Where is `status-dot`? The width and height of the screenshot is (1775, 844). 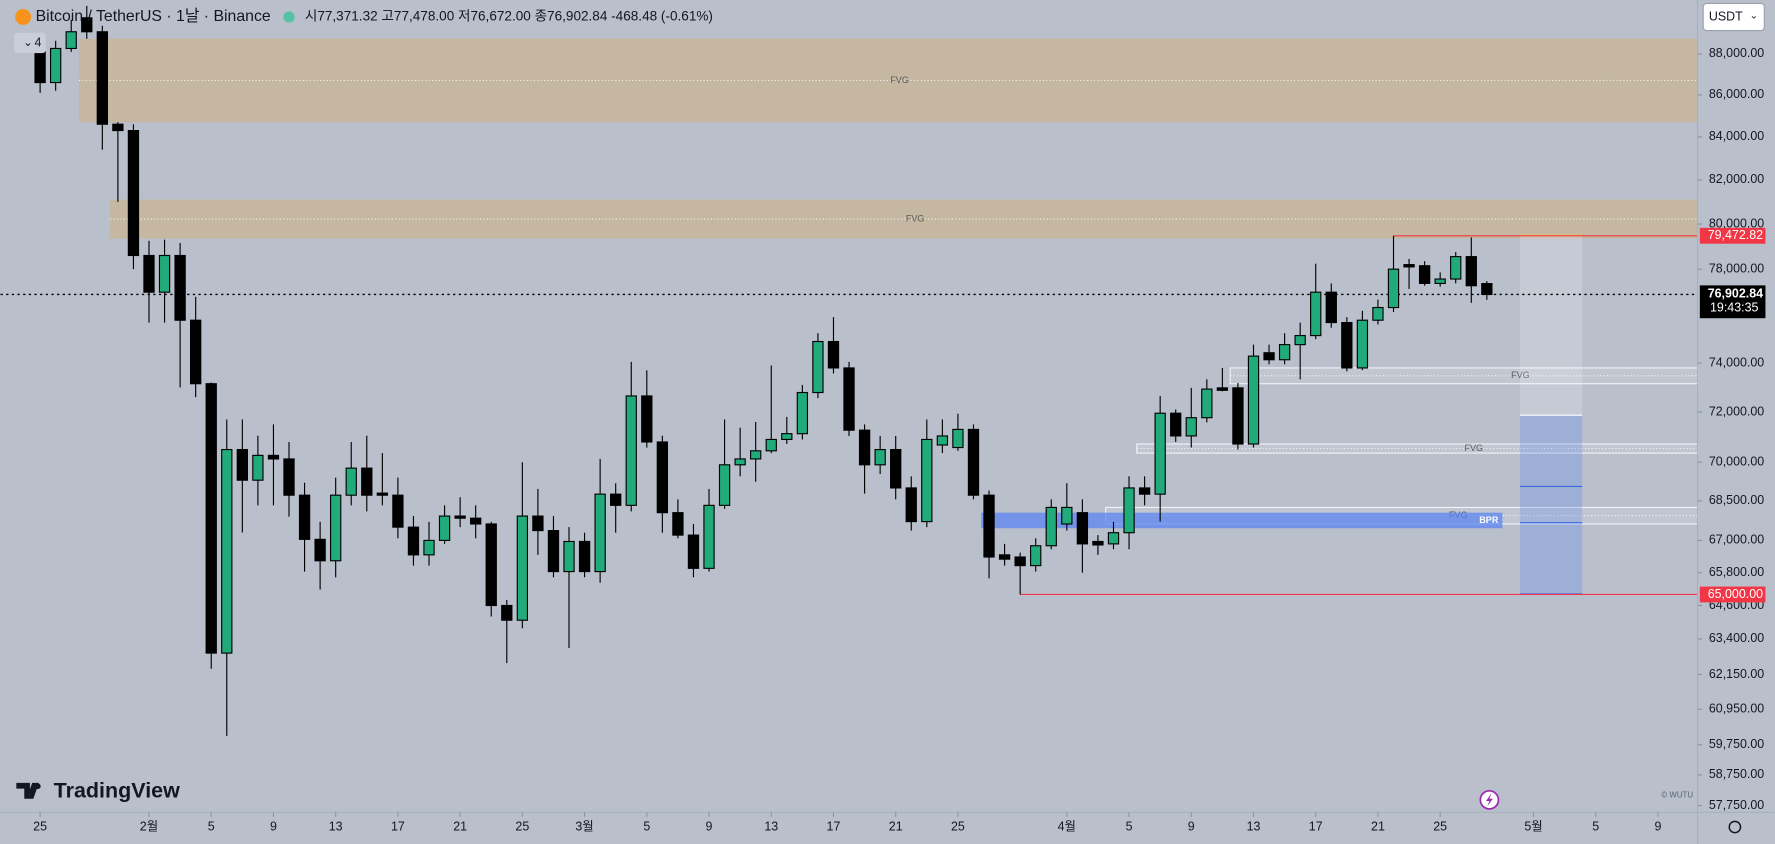
status-dot is located at coordinates (289, 17).